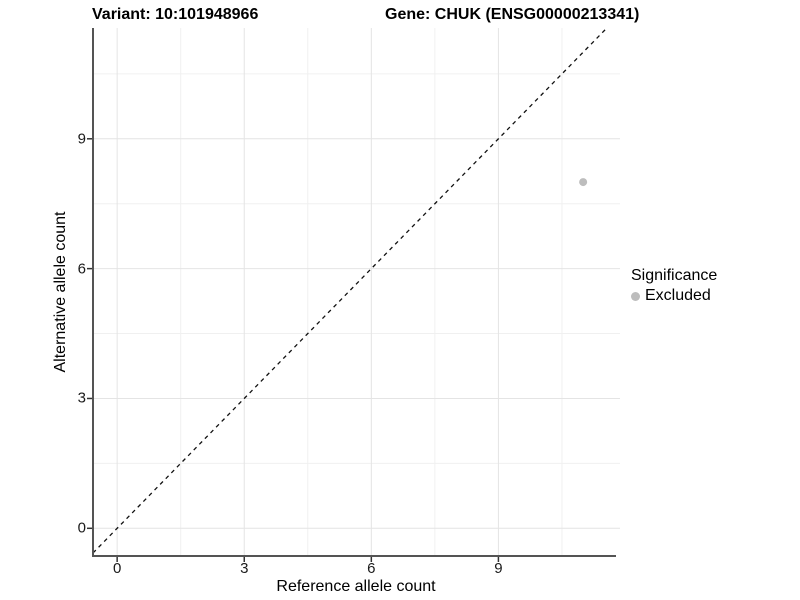 Image resolution: width=800 pixels, height=600 pixels. What do you see at coordinates (81, 528) in the screenshot?
I see `y-tick-label: 0` at bounding box center [81, 528].